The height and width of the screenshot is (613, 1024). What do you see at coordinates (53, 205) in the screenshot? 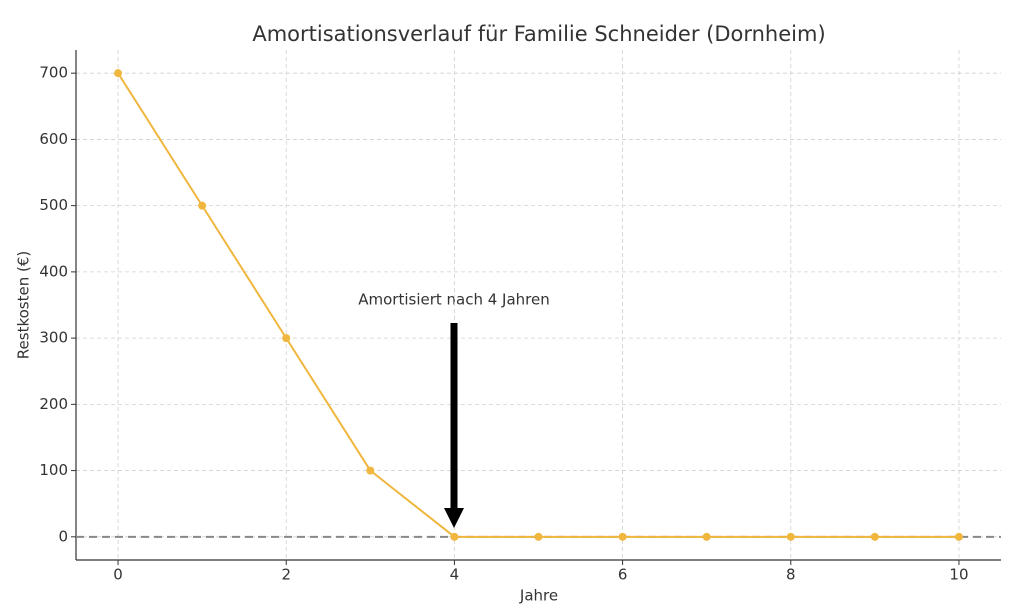
I see `y-tick-label: 500` at bounding box center [53, 205].